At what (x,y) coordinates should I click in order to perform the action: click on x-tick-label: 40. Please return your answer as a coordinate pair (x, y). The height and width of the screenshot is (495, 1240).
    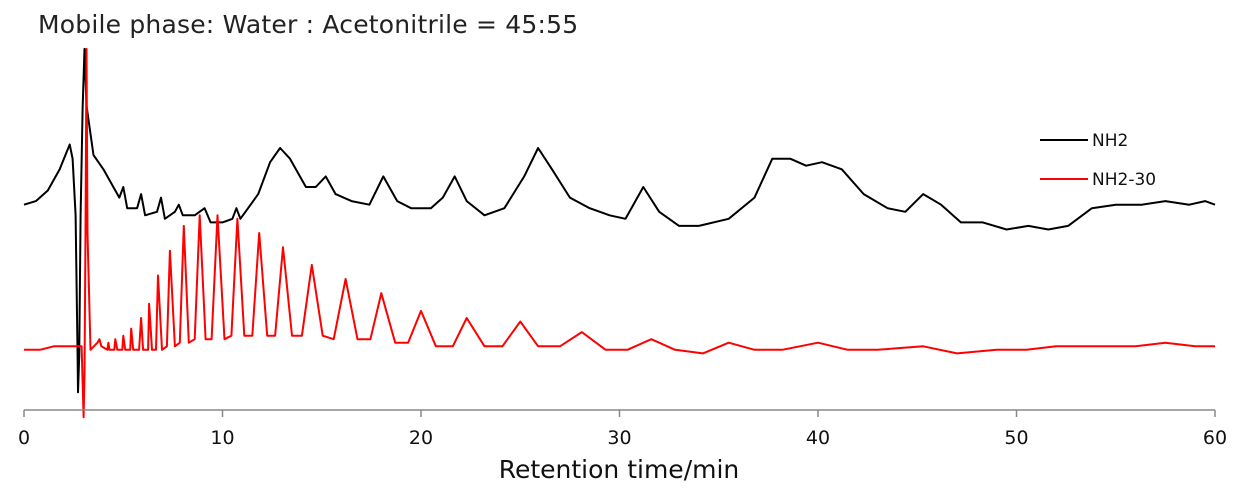
    Looking at the image, I should click on (818, 438).